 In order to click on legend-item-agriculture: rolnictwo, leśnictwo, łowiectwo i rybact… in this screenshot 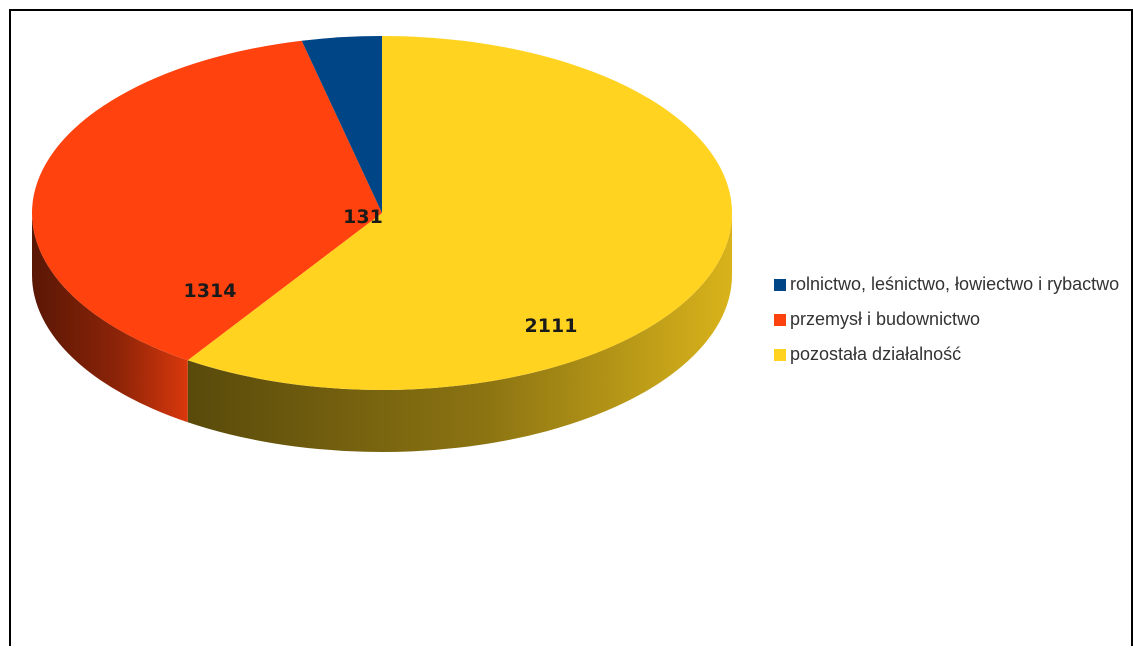, I will do `click(950, 284)`.